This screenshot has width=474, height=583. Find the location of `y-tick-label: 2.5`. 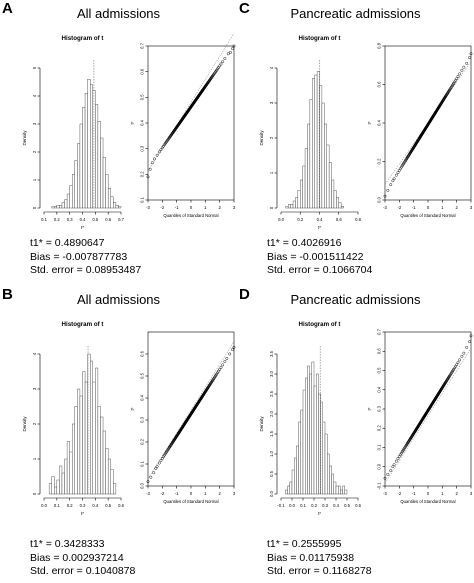

y-tick-label: 2.5 is located at coordinates (271, 393).